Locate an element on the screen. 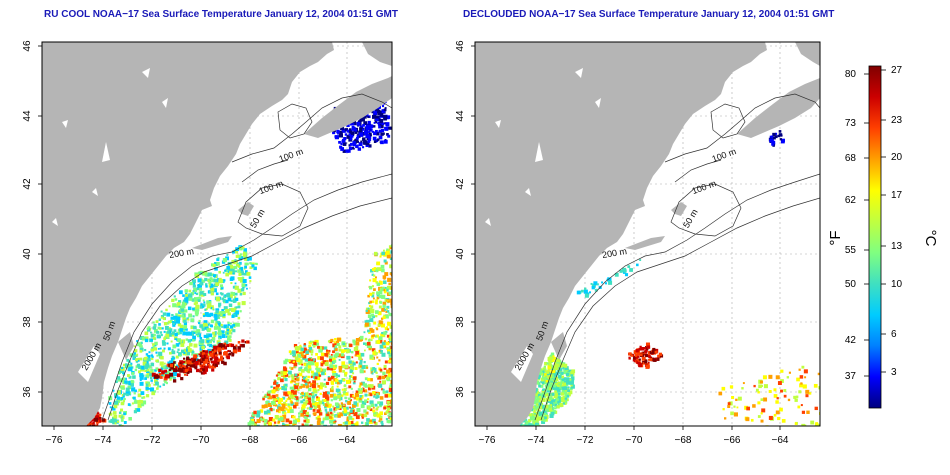  colorbar-f-label: 37 is located at coordinates (851, 376).